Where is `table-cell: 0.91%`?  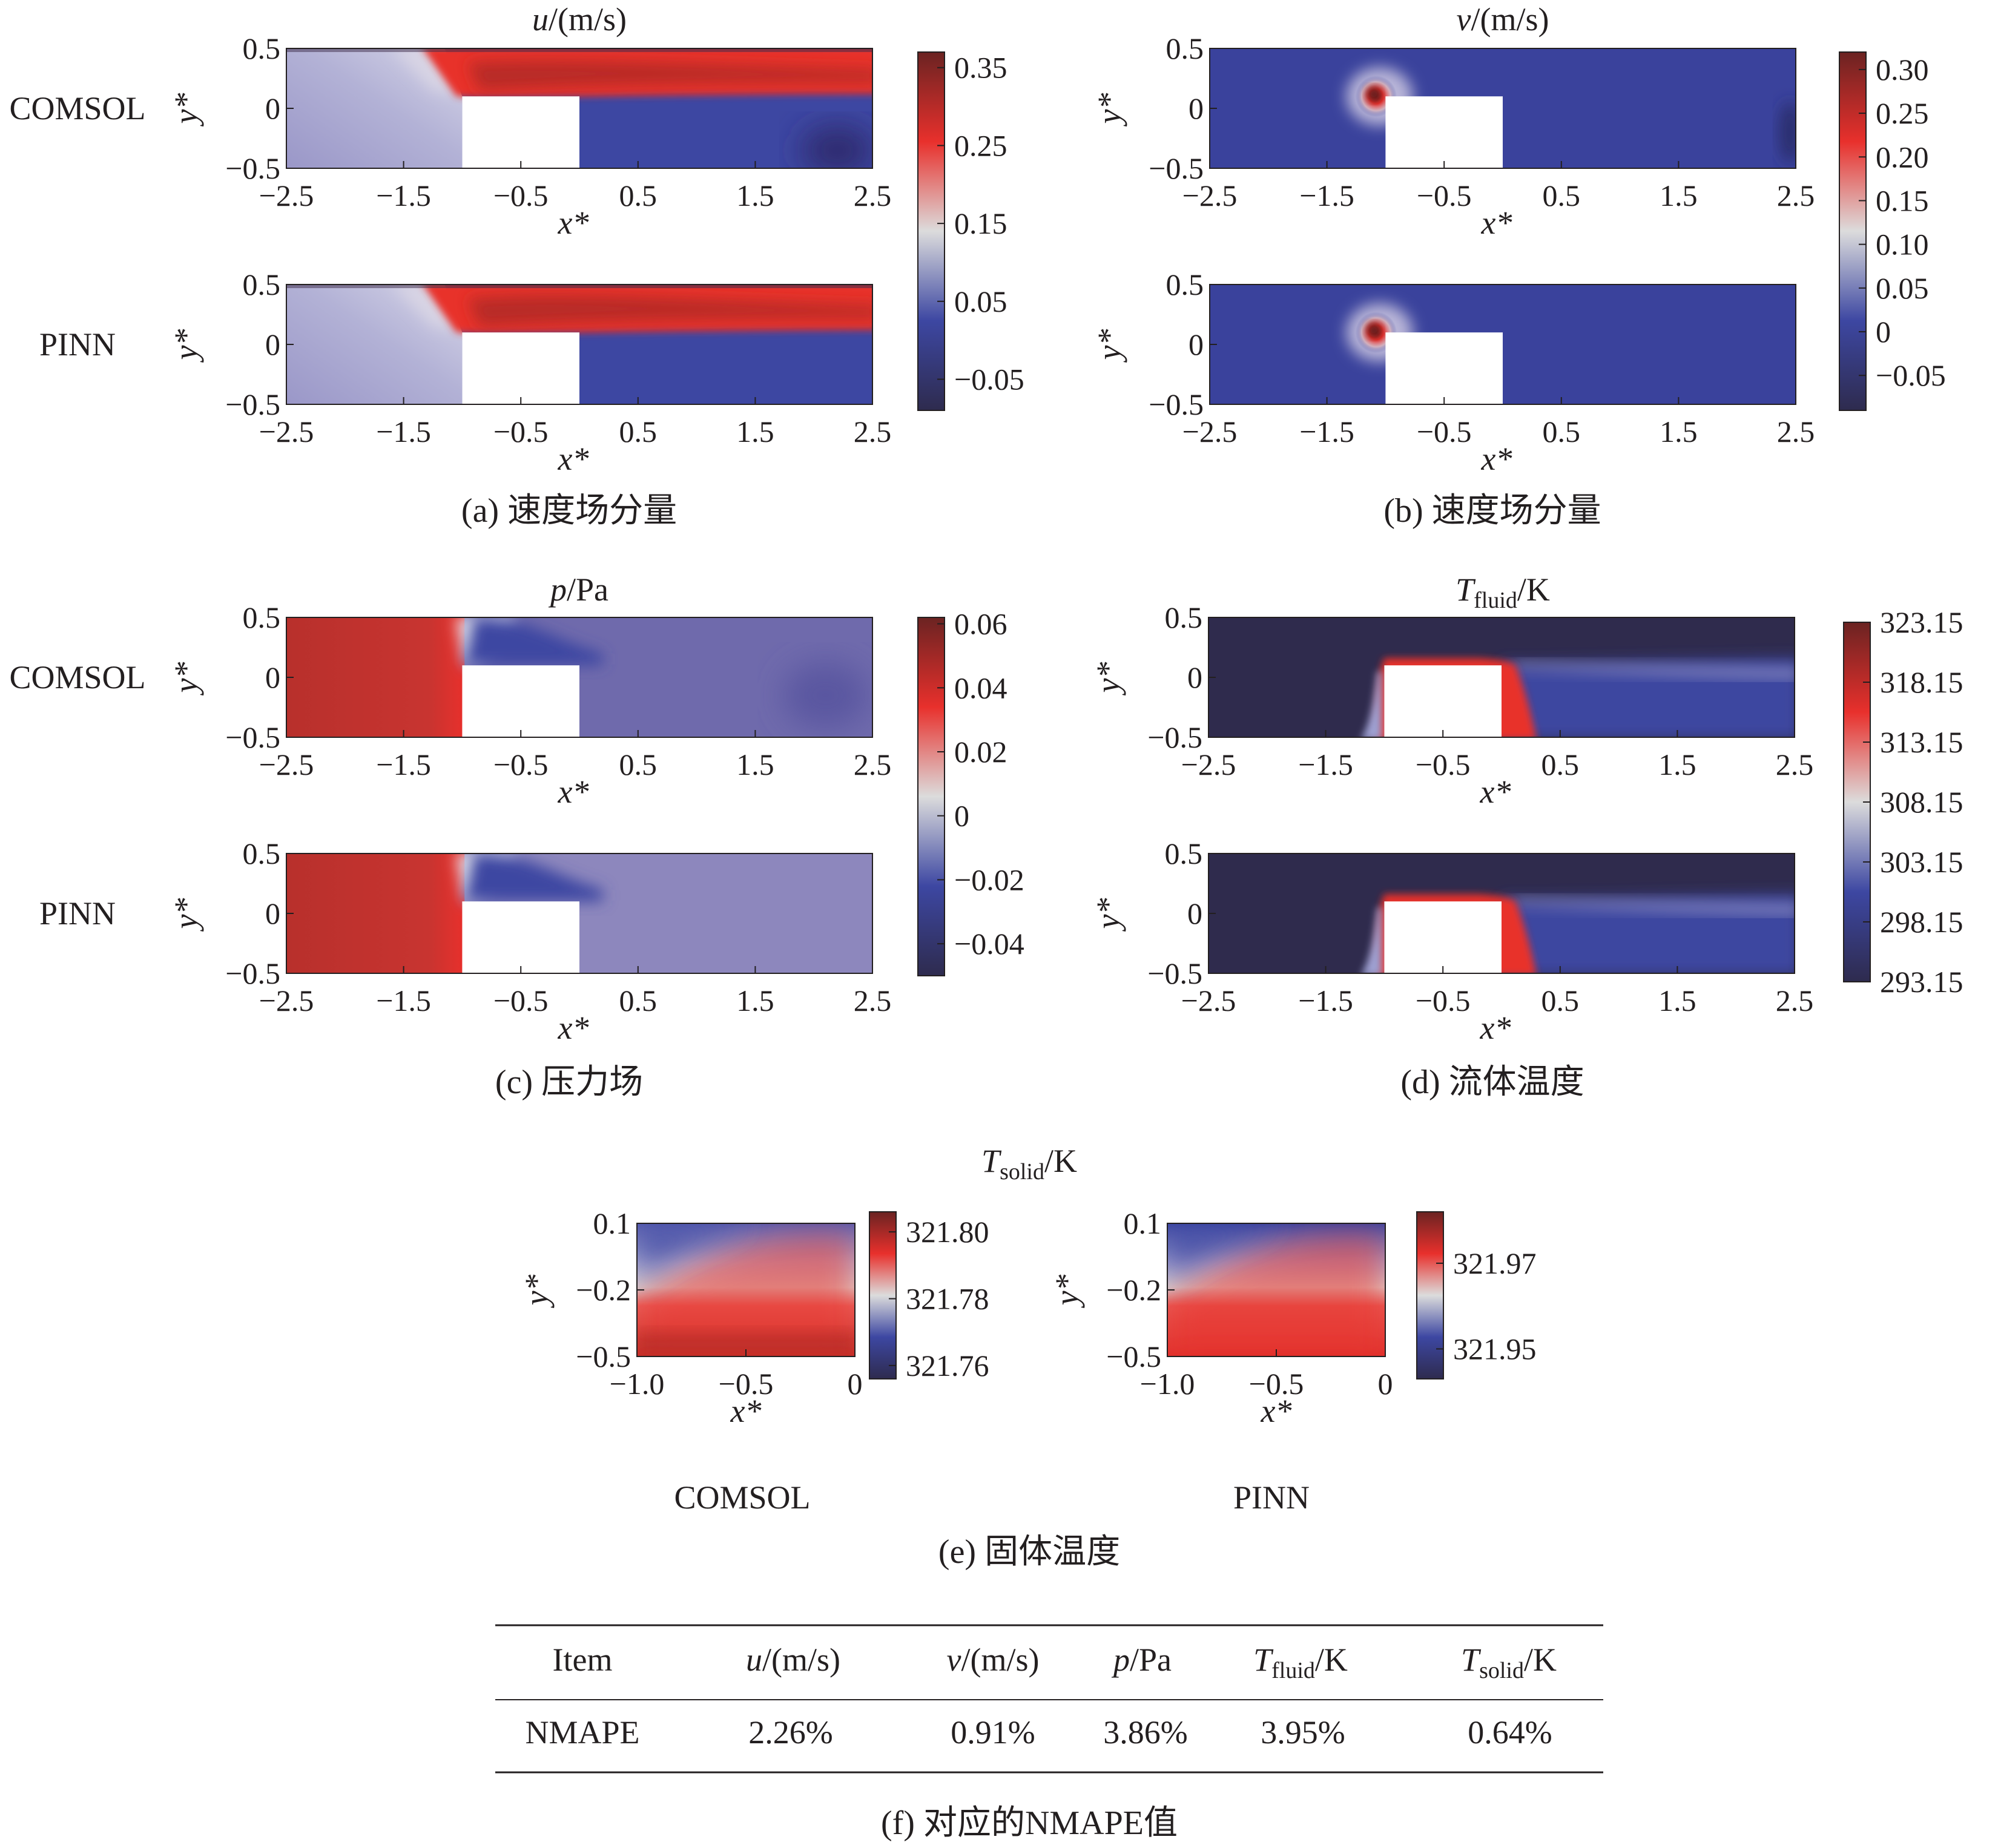
table-cell: 0.91% is located at coordinates (993, 1732).